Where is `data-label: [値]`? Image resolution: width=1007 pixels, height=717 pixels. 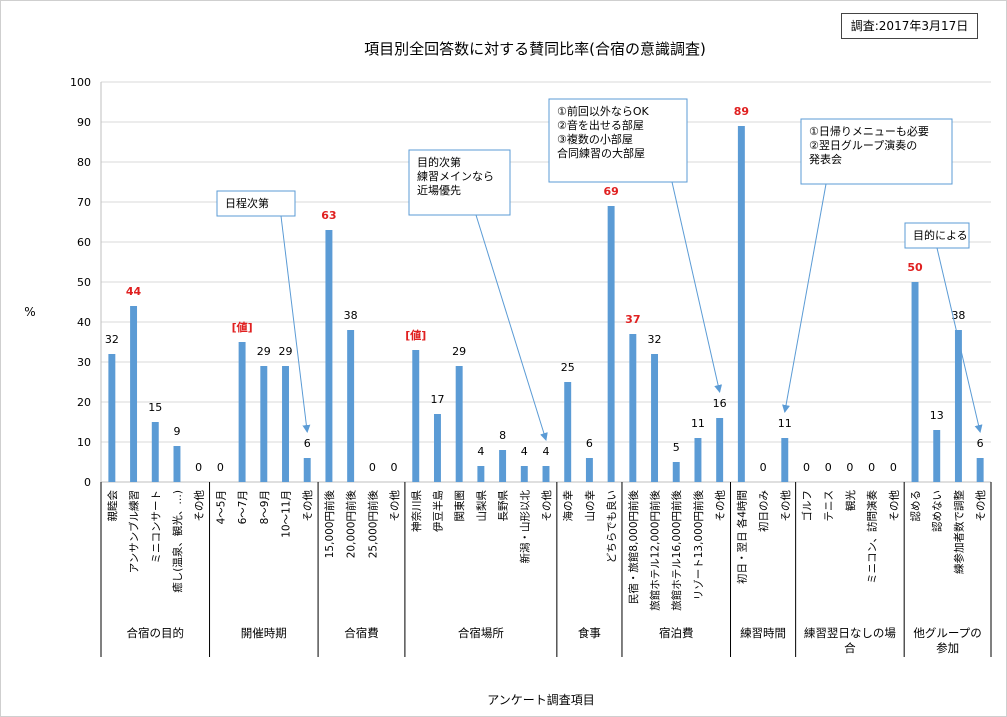
data-label: [値] is located at coordinates (242, 327).